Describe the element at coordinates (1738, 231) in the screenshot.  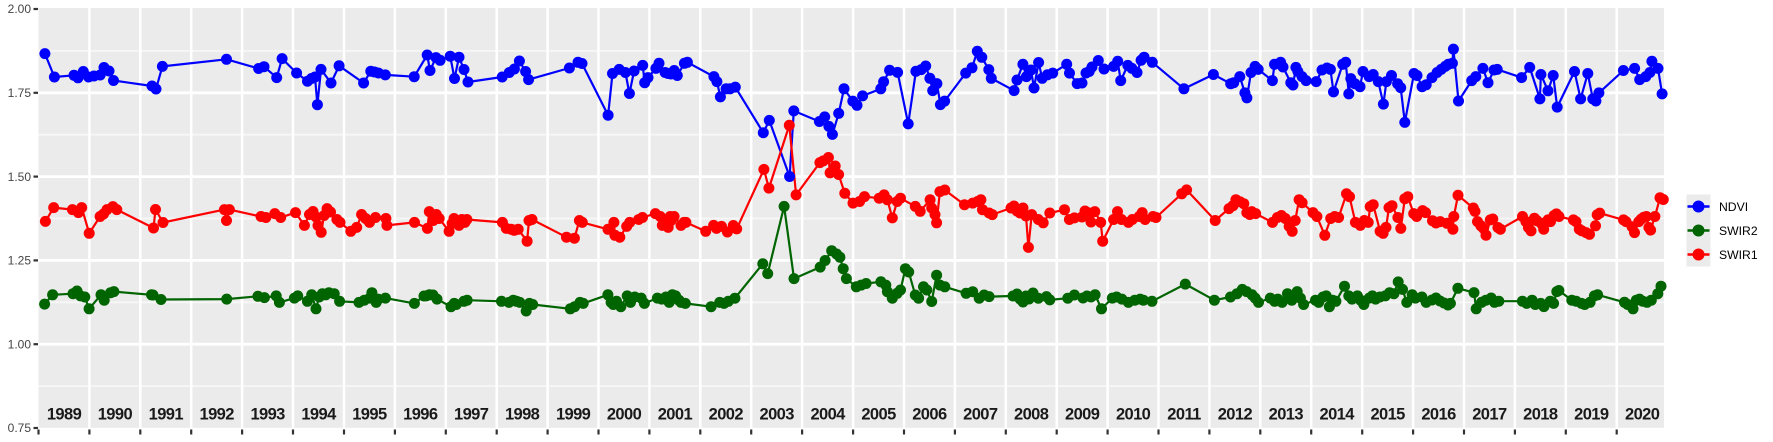
I see `svg-text: SWIR2` at that location.